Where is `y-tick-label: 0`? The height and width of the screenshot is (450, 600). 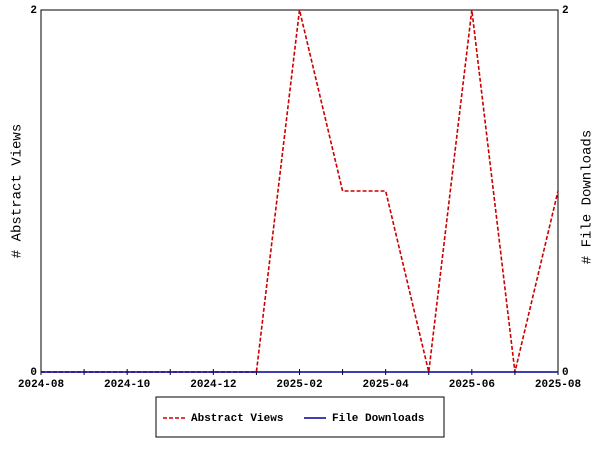
y-tick-label: 0 is located at coordinates (33, 373).